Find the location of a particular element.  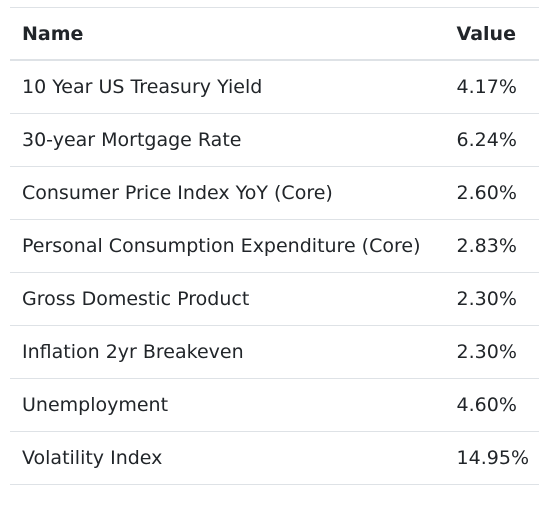

table-row: Gross Domestic Product 2.30% is located at coordinates (274, 299).